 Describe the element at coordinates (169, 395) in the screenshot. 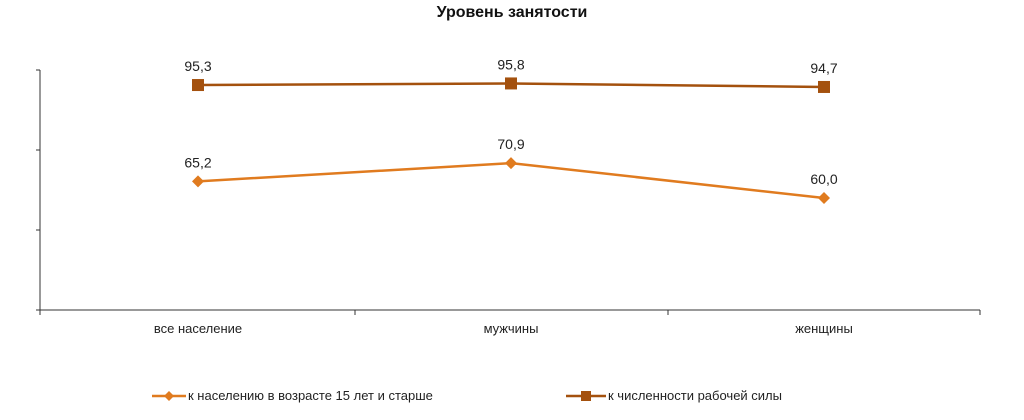

I see `legend-diamond-marker-icon` at that location.